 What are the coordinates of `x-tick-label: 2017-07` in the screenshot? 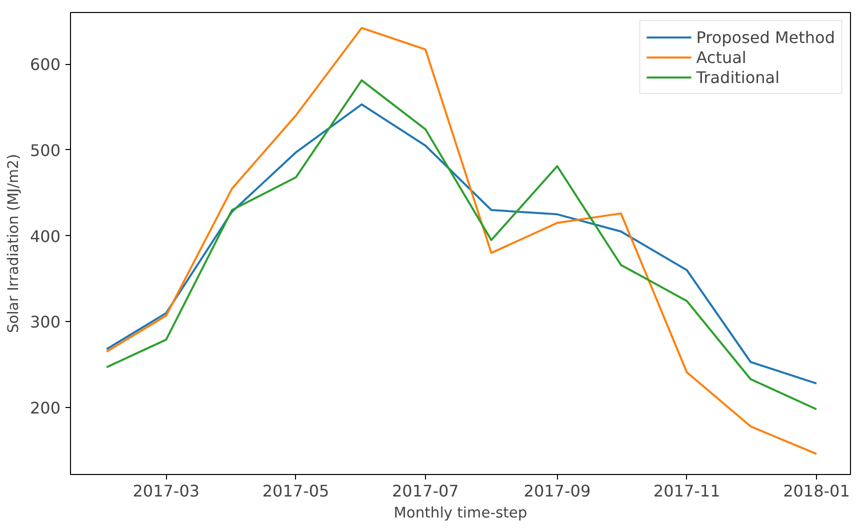 It's located at (425, 491).